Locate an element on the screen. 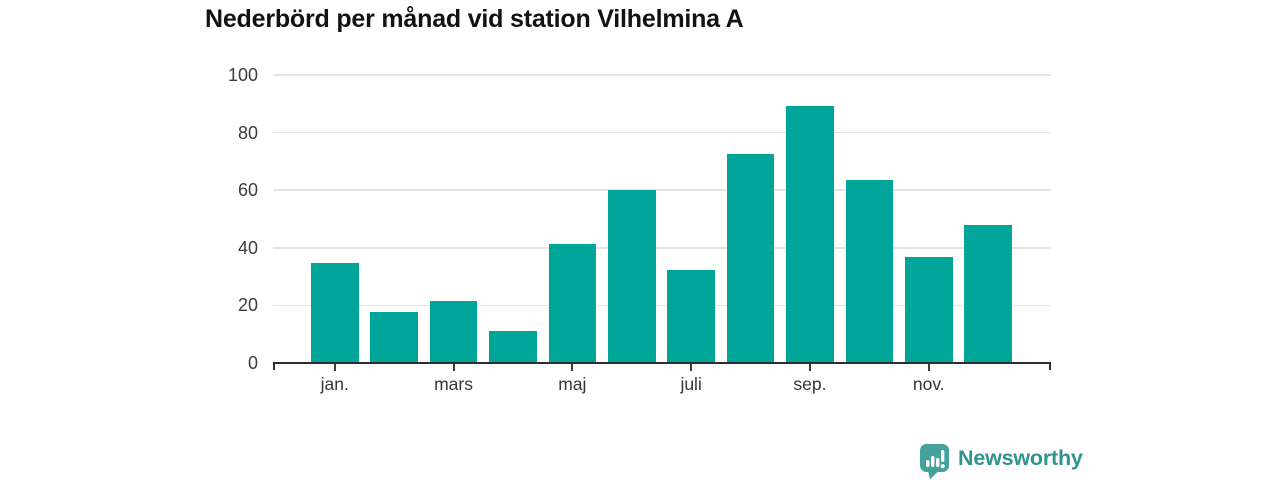  x-axis-tick-sep. is located at coordinates (809, 367).